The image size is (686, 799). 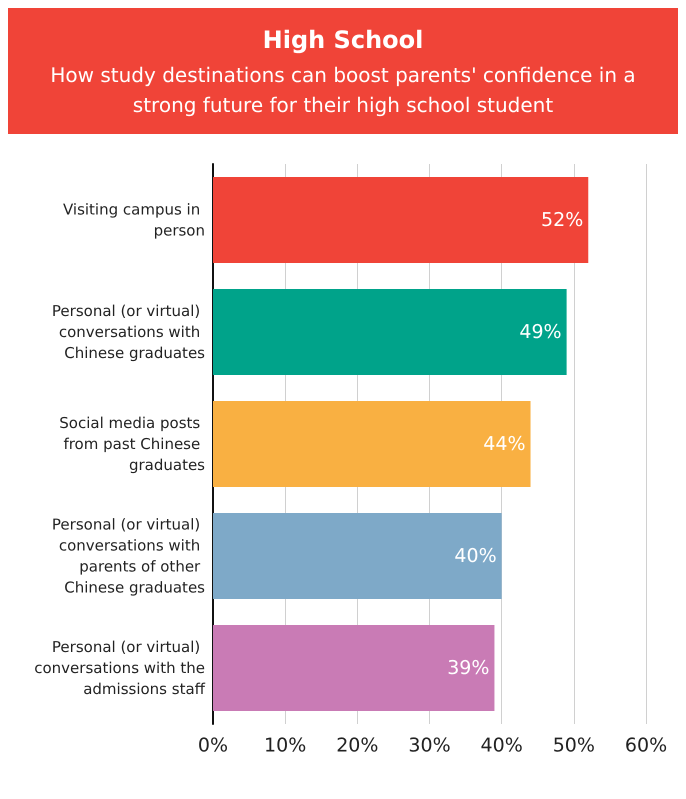 I want to click on x-tick-label: 20%, so click(x=357, y=745).